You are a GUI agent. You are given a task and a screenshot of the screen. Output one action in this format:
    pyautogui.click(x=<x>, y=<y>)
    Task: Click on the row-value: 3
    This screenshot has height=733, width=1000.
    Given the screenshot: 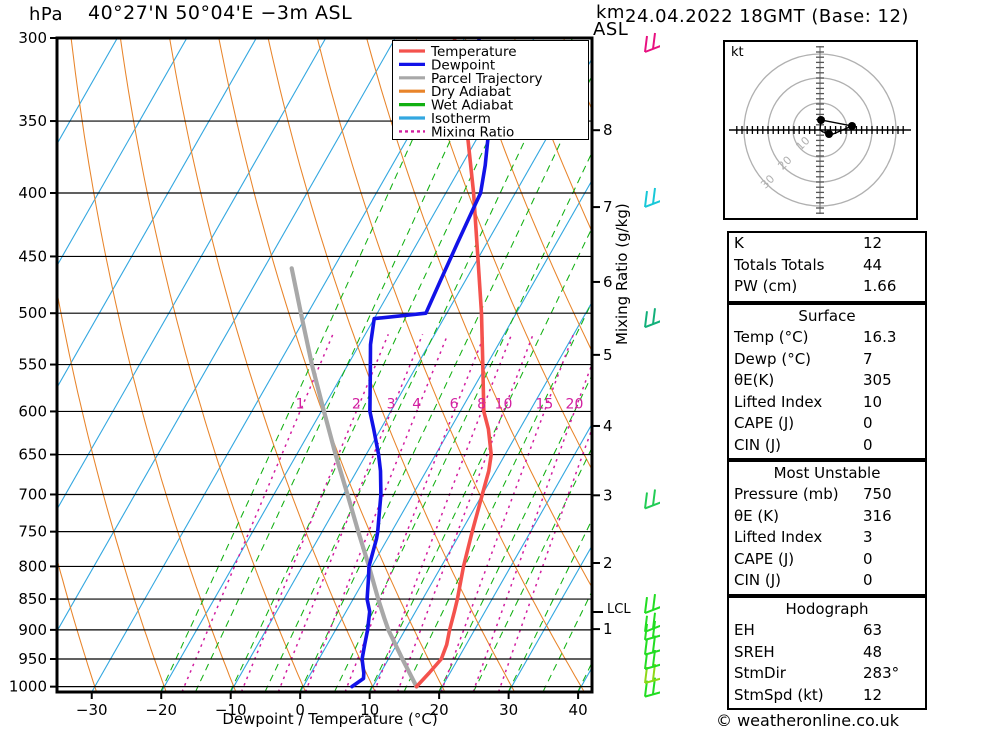 What is the action you would take?
    pyautogui.click(x=868, y=537)
    